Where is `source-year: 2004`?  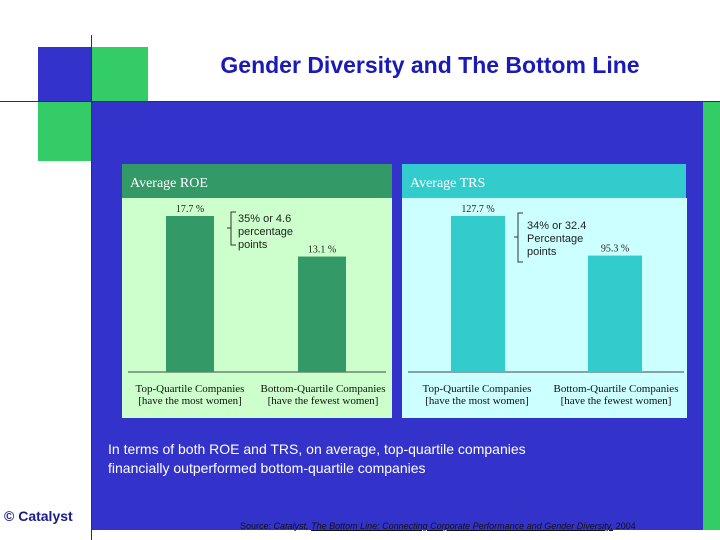 source-year: 2004 is located at coordinates (625, 526).